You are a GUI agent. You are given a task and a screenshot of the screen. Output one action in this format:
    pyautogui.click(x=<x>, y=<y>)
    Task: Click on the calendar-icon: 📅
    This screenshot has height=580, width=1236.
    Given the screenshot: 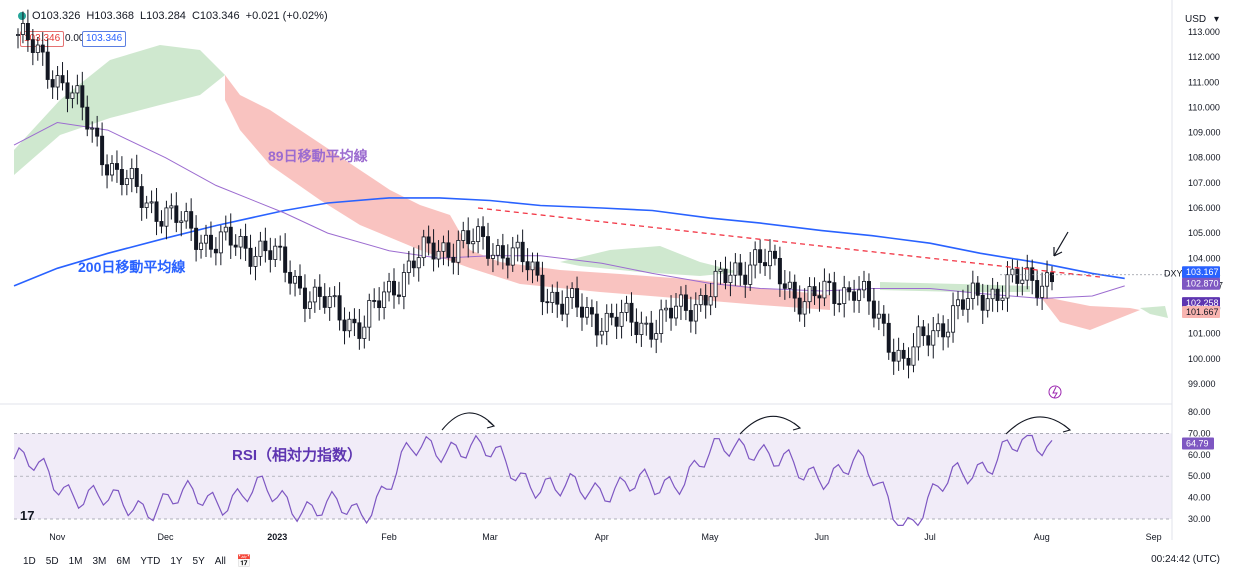 What is the action you would take?
    pyautogui.click(x=244, y=561)
    